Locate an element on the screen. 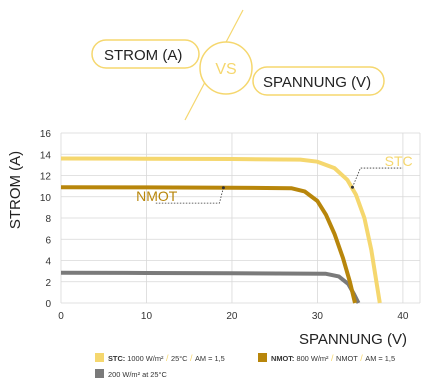  y-axis-label: STROM (A) is located at coordinates (15, 190).